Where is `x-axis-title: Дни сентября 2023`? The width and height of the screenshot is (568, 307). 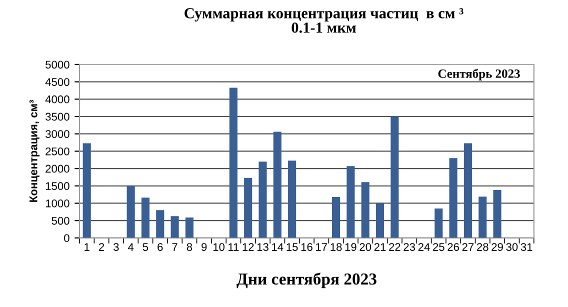 x-axis-title: Дни сентября 2023 is located at coordinates (306, 280).